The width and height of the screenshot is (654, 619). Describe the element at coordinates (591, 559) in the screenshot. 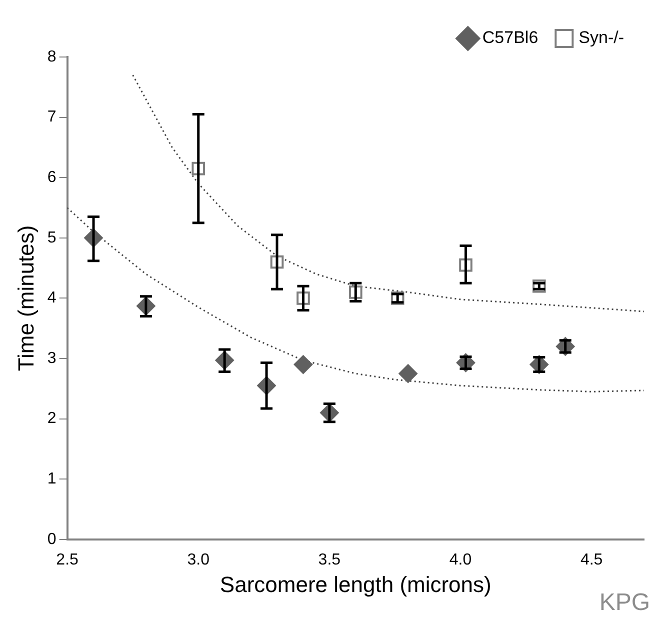

I see `x-tick-label: 4.5` at that location.